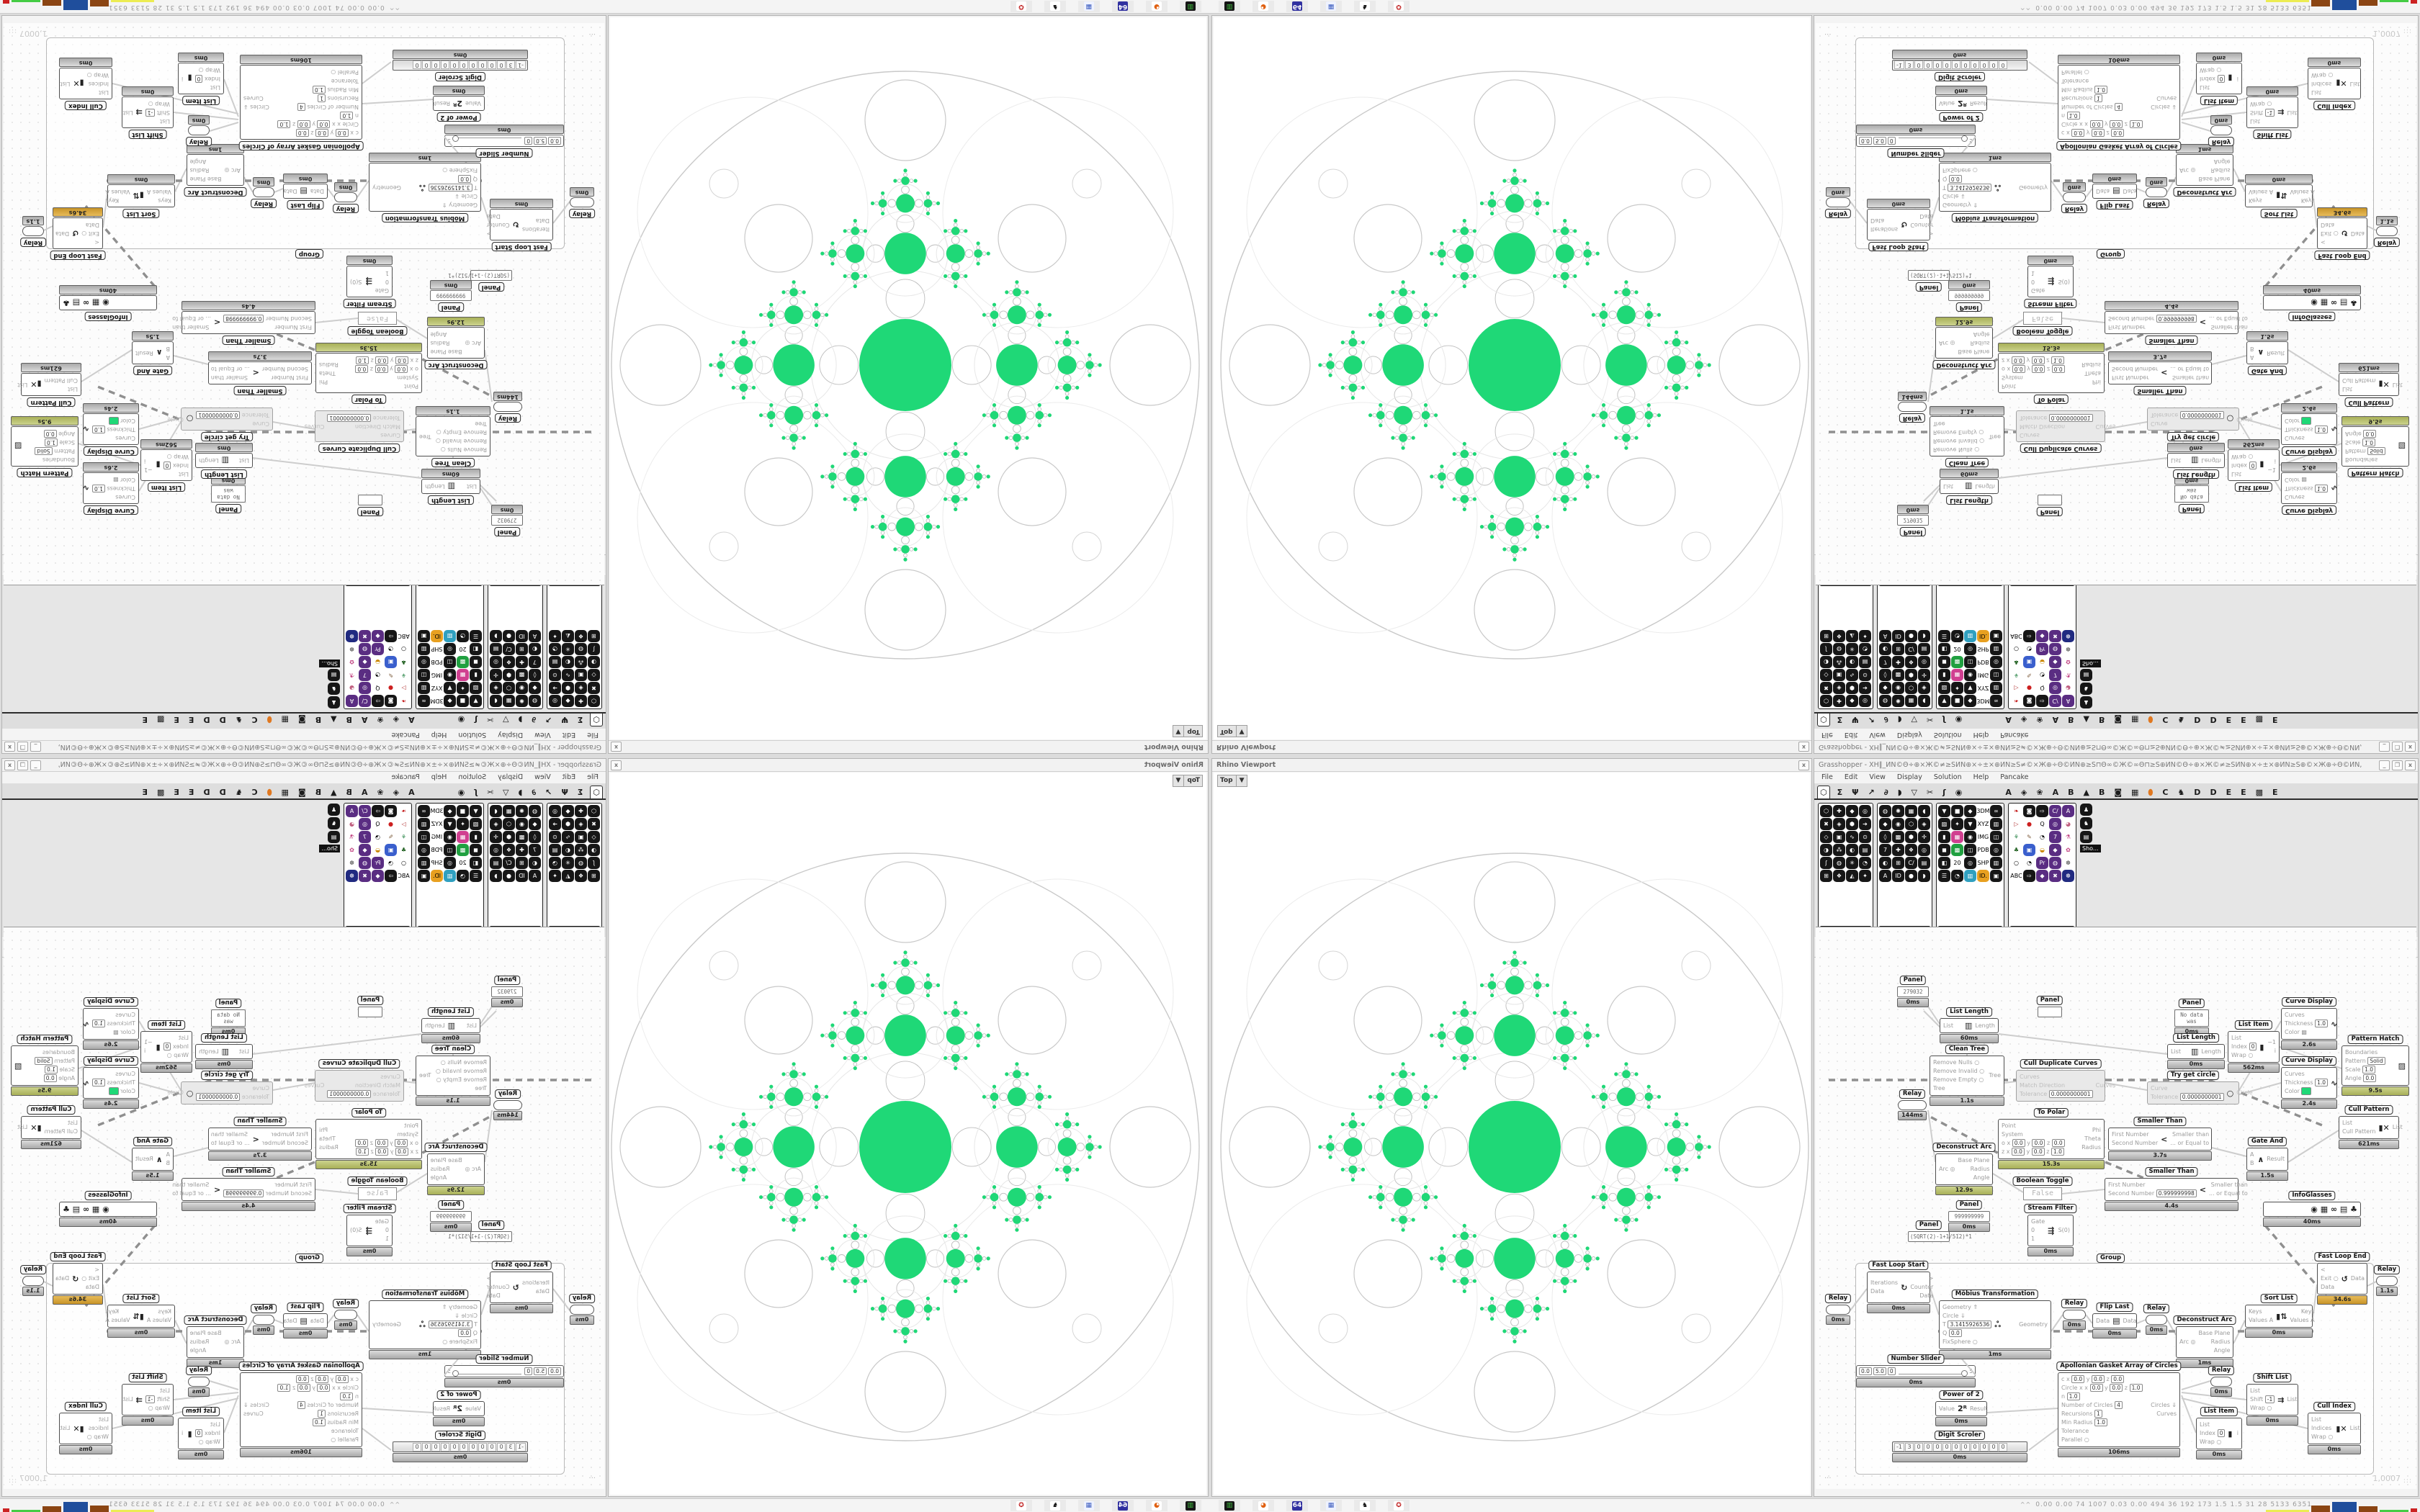 Image resolution: width=2420 pixels, height=1512 pixels. Describe the element at coordinates (1940, 275) in the screenshot. I see `panel-value: (SQRT(2)-1+1/512)*1` at that location.